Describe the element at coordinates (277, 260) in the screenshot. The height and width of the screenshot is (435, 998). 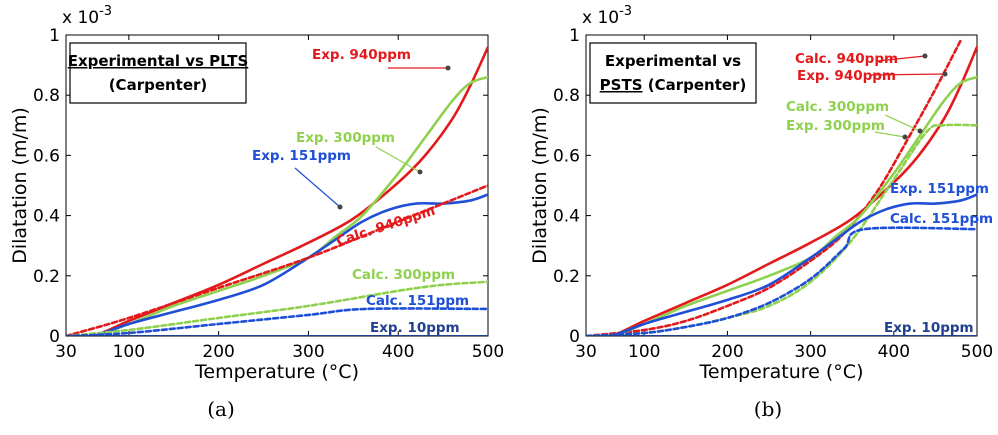
I see `series-line-calc-940ppm` at that location.